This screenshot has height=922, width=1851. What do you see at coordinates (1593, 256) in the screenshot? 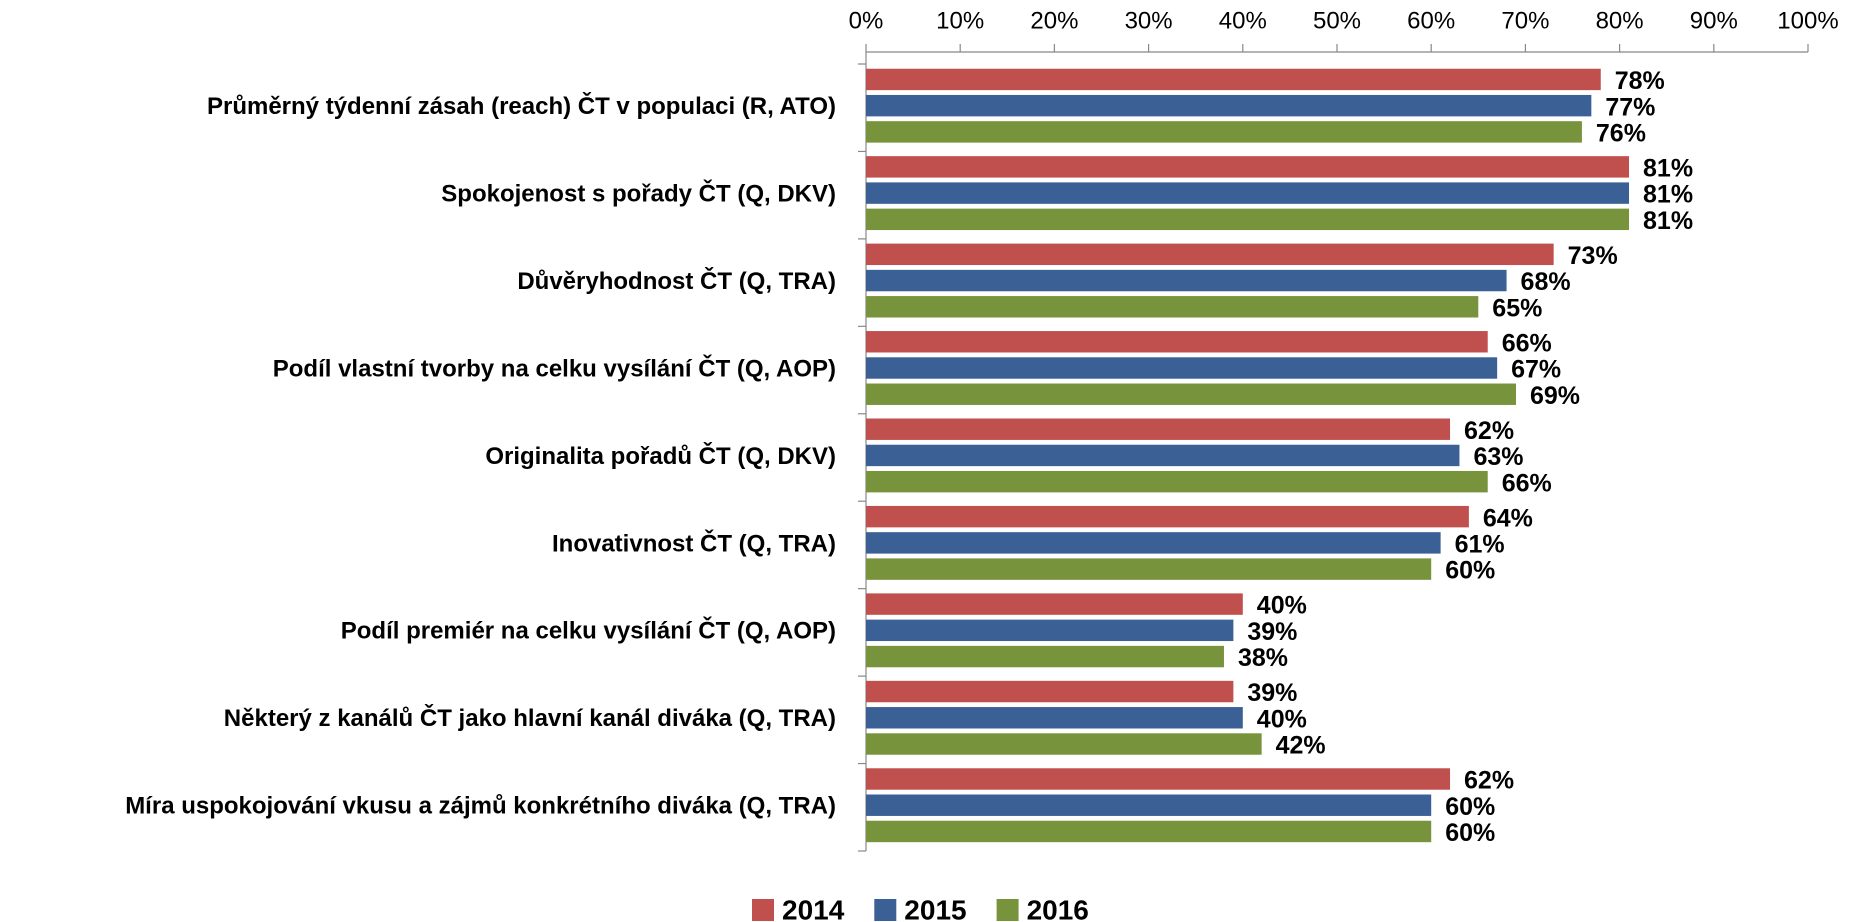
I see `value-label: 73%` at bounding box center [1593, 256].